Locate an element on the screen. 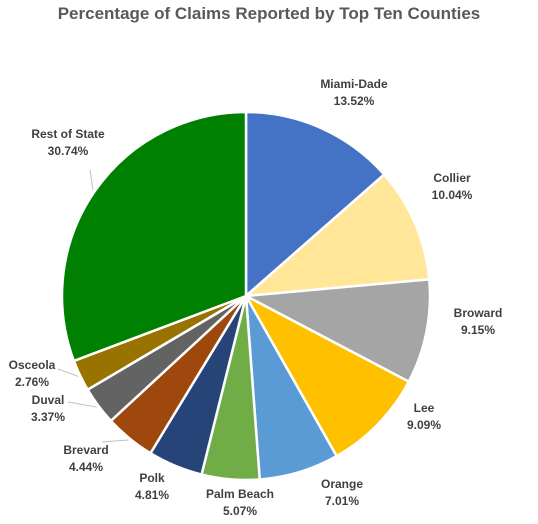 The height and width of the screenshot is (524, 538). slice-label-name: Rest of State is located at coordinates (68, 134).